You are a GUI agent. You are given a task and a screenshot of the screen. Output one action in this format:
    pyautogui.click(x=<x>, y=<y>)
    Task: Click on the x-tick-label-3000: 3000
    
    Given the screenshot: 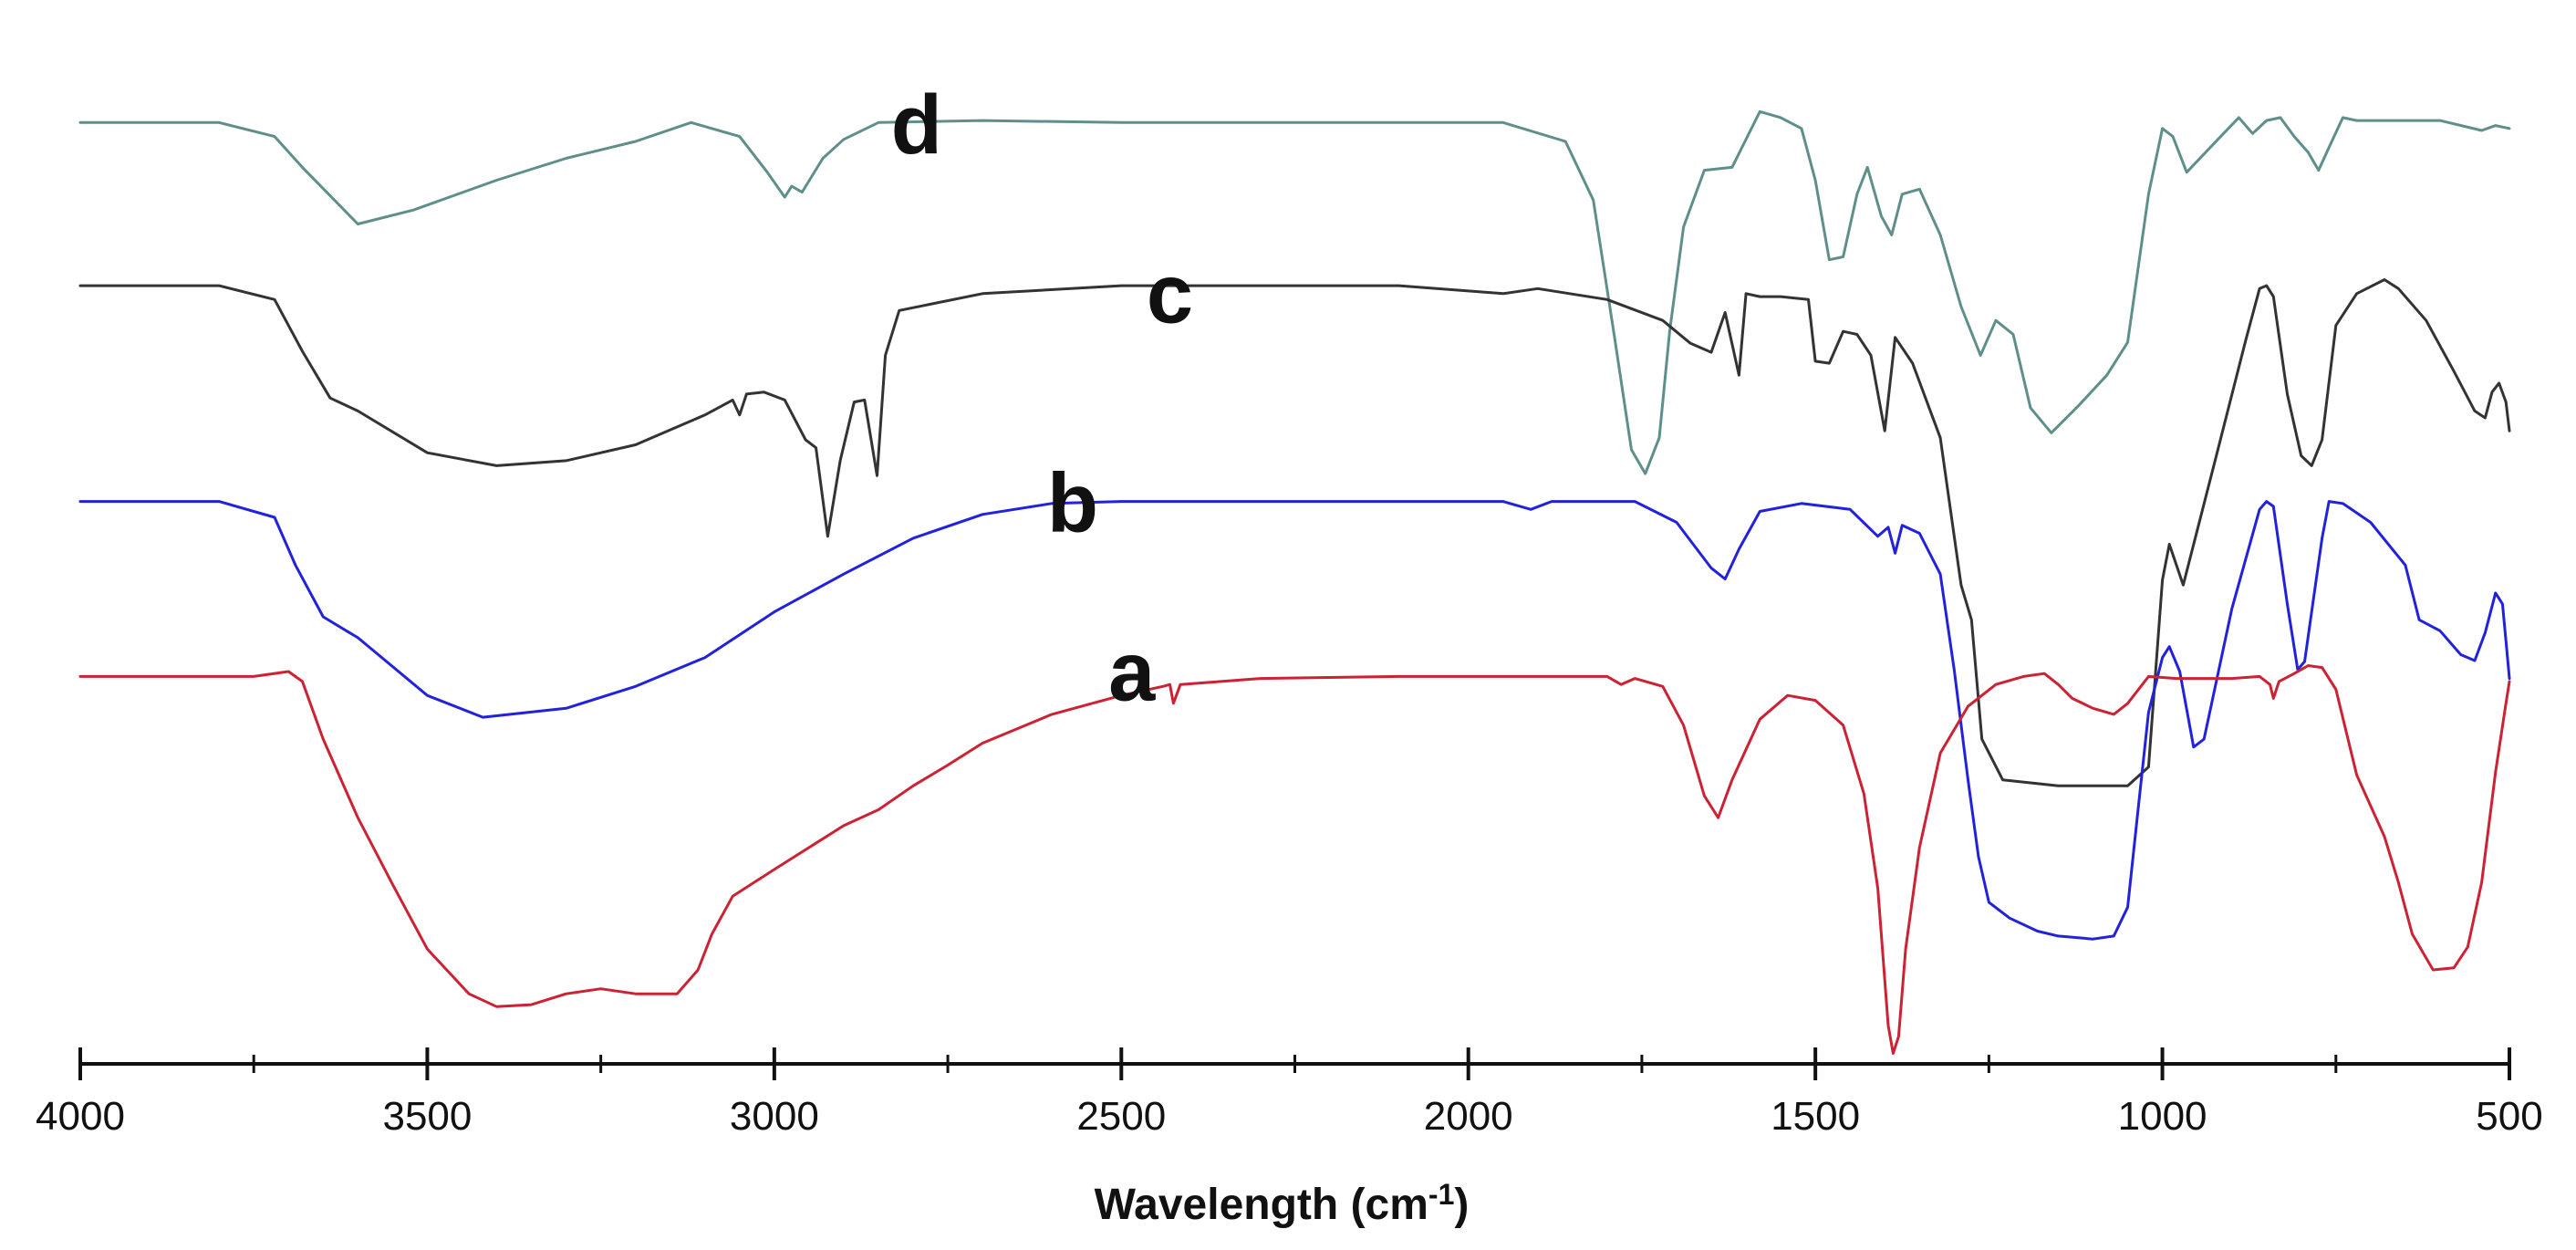 What is the action you would take?
    pyautogui.click(x=774, y=1117)
    